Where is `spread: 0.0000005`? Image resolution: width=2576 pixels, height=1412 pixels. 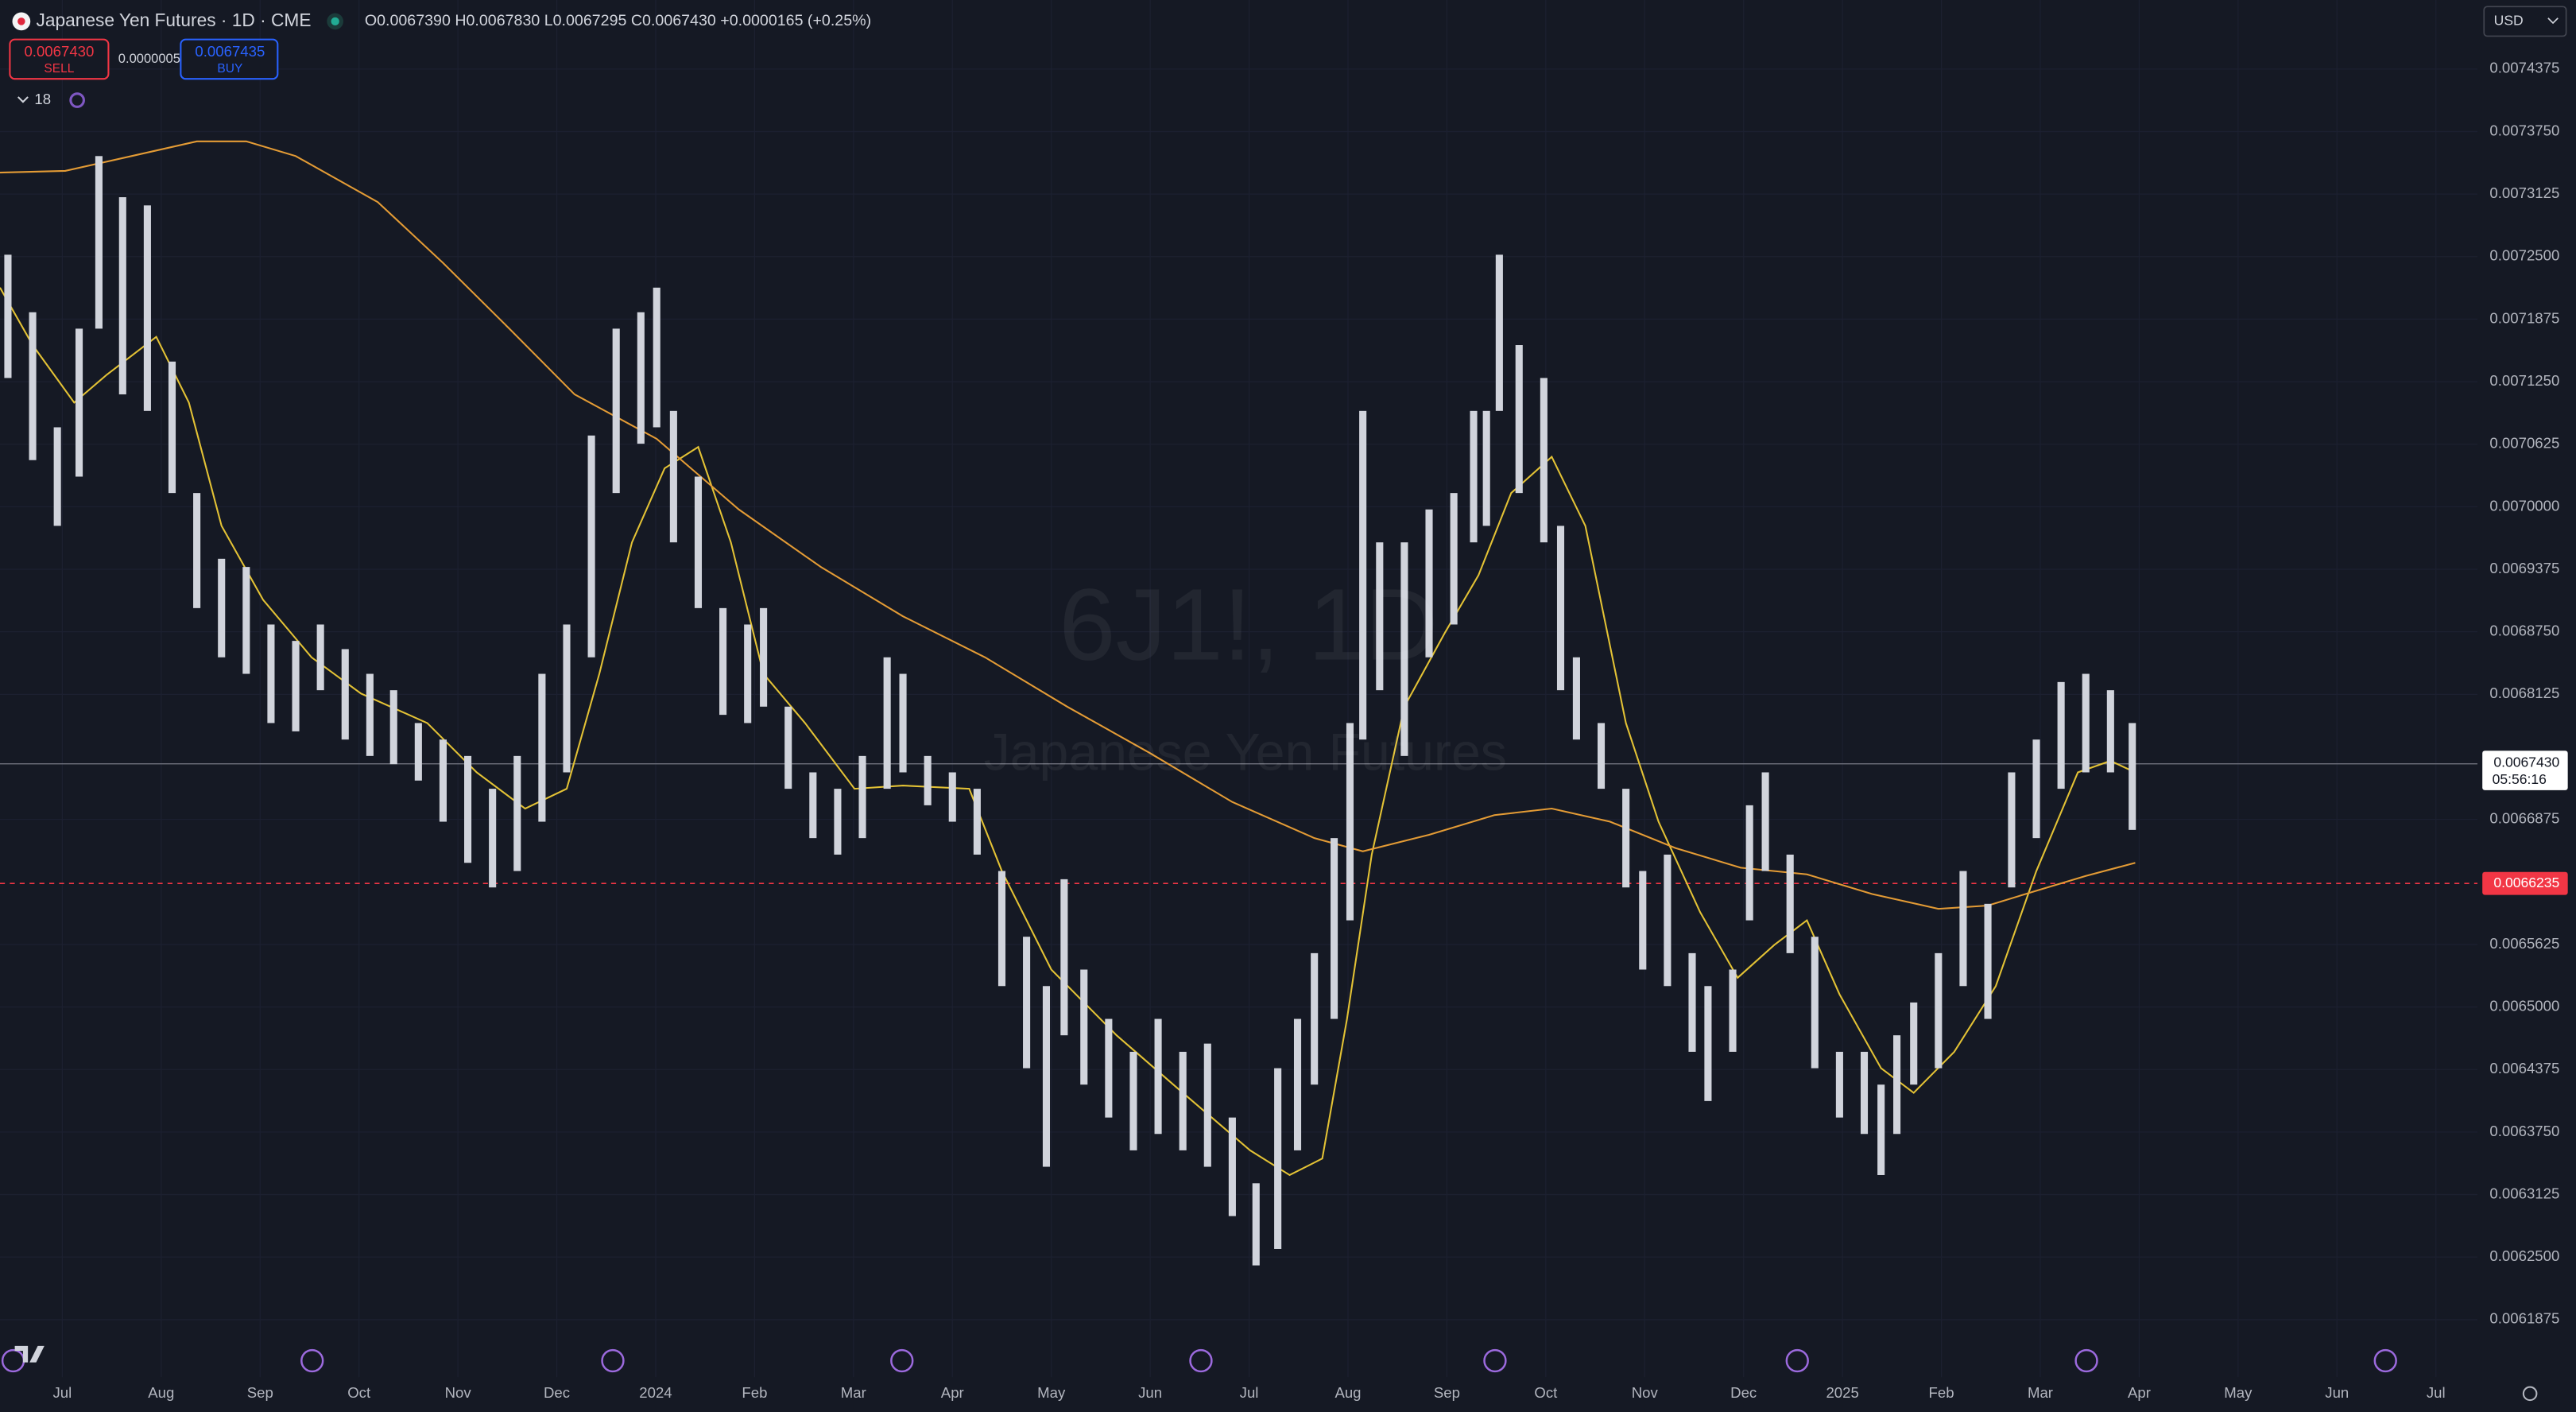 spread: 0.0000005 is located at coordinates (149, 58).